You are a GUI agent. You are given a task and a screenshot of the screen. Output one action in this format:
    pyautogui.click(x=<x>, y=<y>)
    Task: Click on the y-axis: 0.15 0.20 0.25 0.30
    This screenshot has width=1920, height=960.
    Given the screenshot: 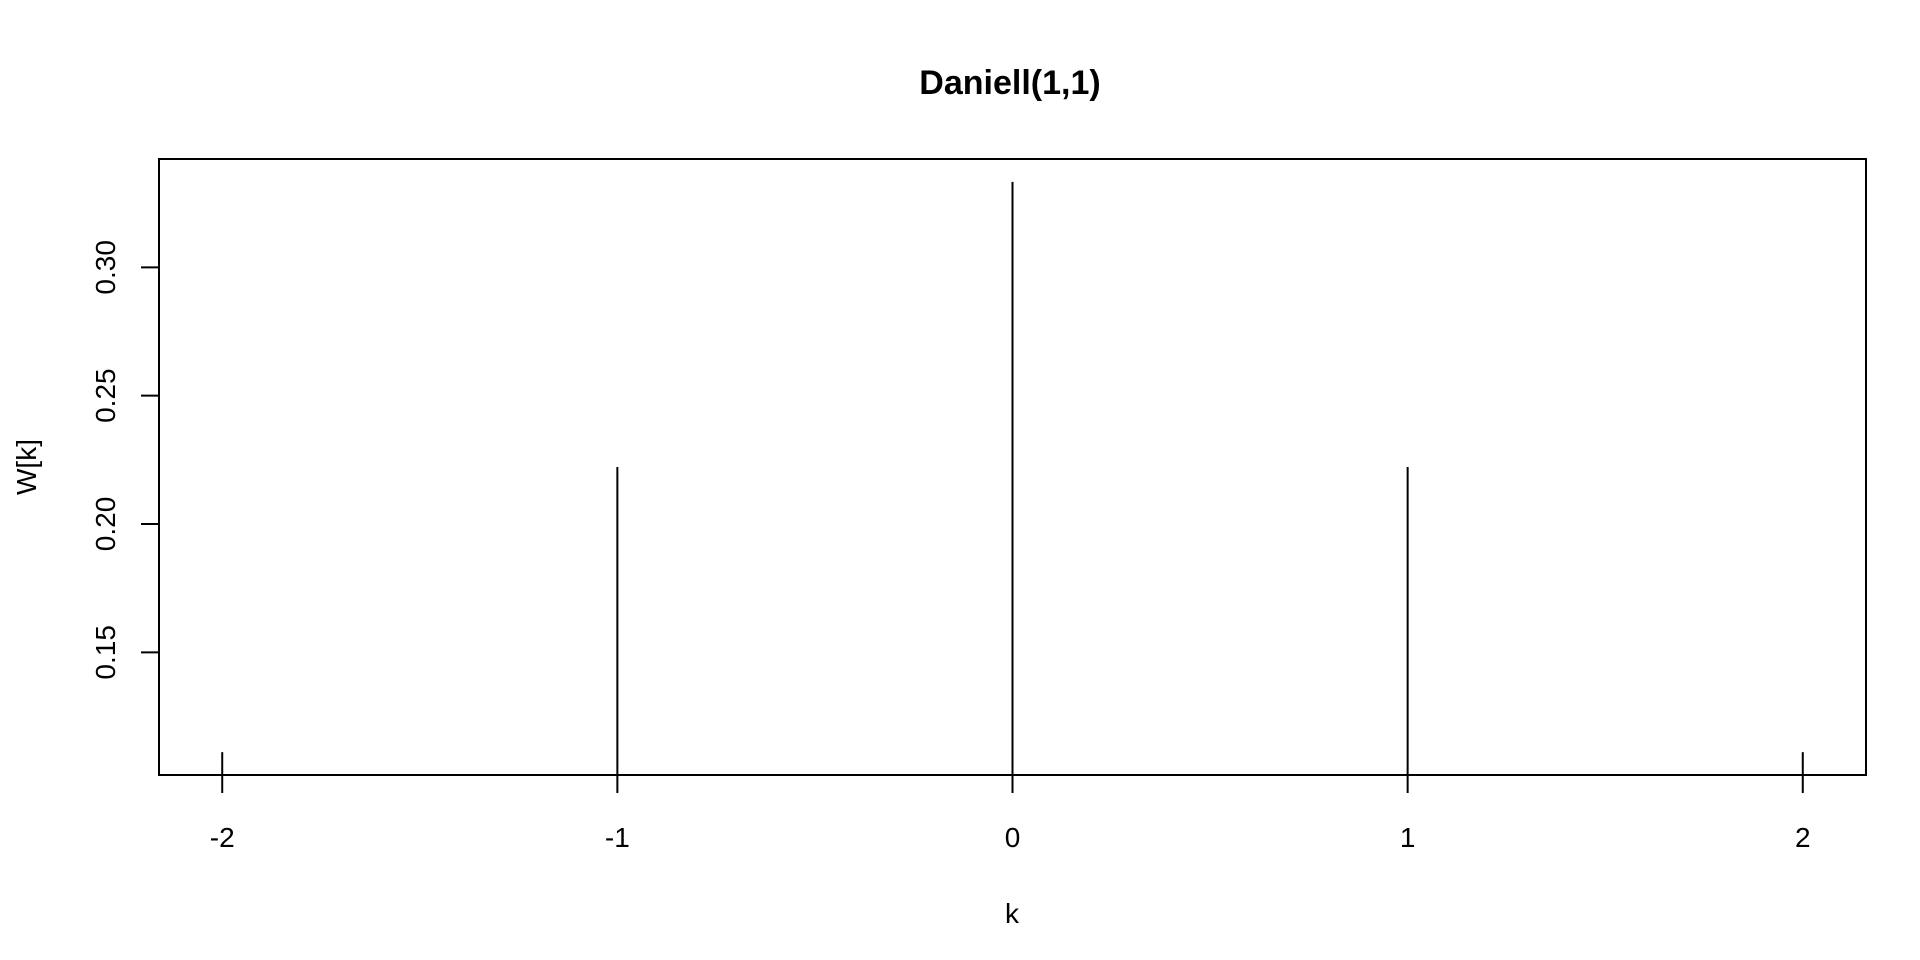 What is the action you would take?
    pyautogui.click(x=125, y=460)
    